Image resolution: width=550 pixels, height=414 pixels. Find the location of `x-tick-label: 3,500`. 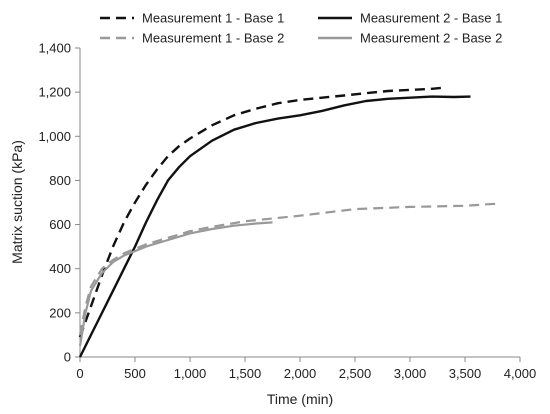

x-tick-label: 3,500 is located at coordinates (465, 373).